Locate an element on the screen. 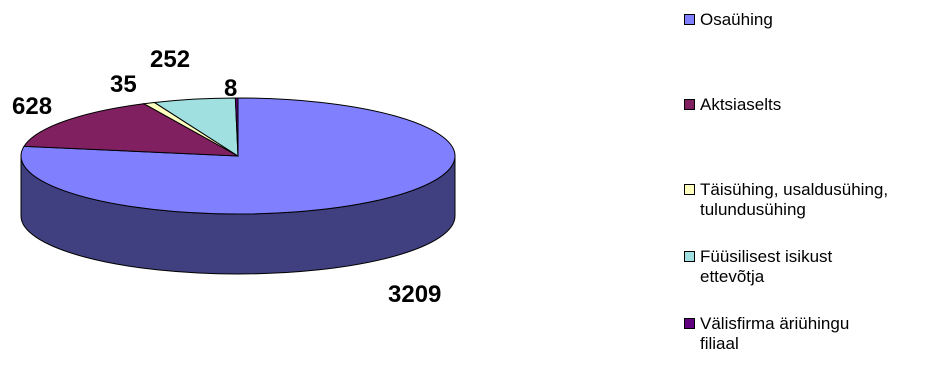  legend-item-osauhing: Osaühing is located at coordinates (812, 30).